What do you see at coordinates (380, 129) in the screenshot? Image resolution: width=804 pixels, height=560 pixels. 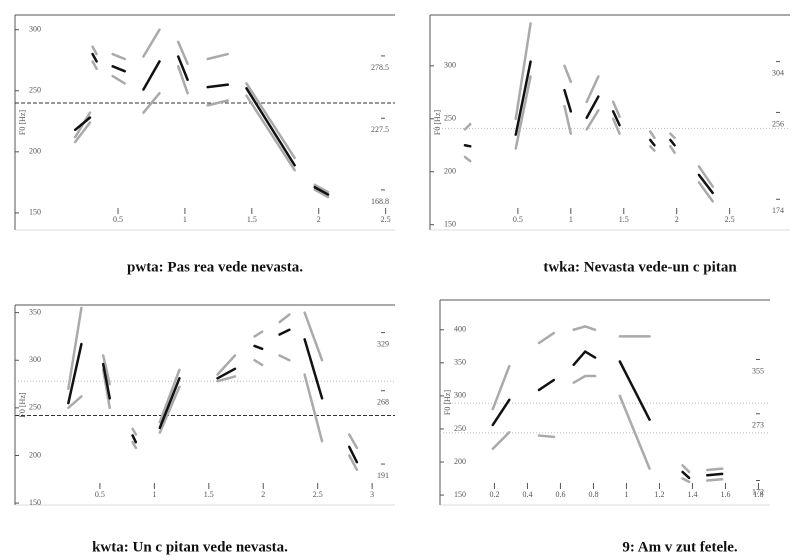 I see `y2-tick-label: 227.5` at bounding box center [380, 129].